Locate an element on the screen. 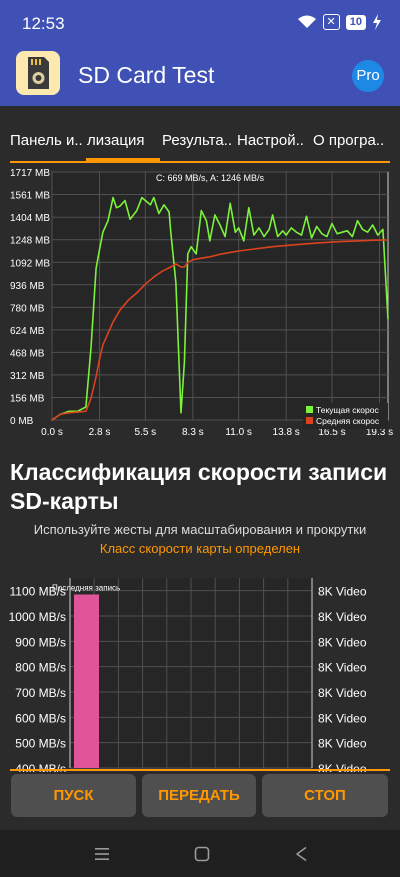 This screenshot has width=400, height=877. status-icons: ✕ 10 is located at coordinates (339, 22).